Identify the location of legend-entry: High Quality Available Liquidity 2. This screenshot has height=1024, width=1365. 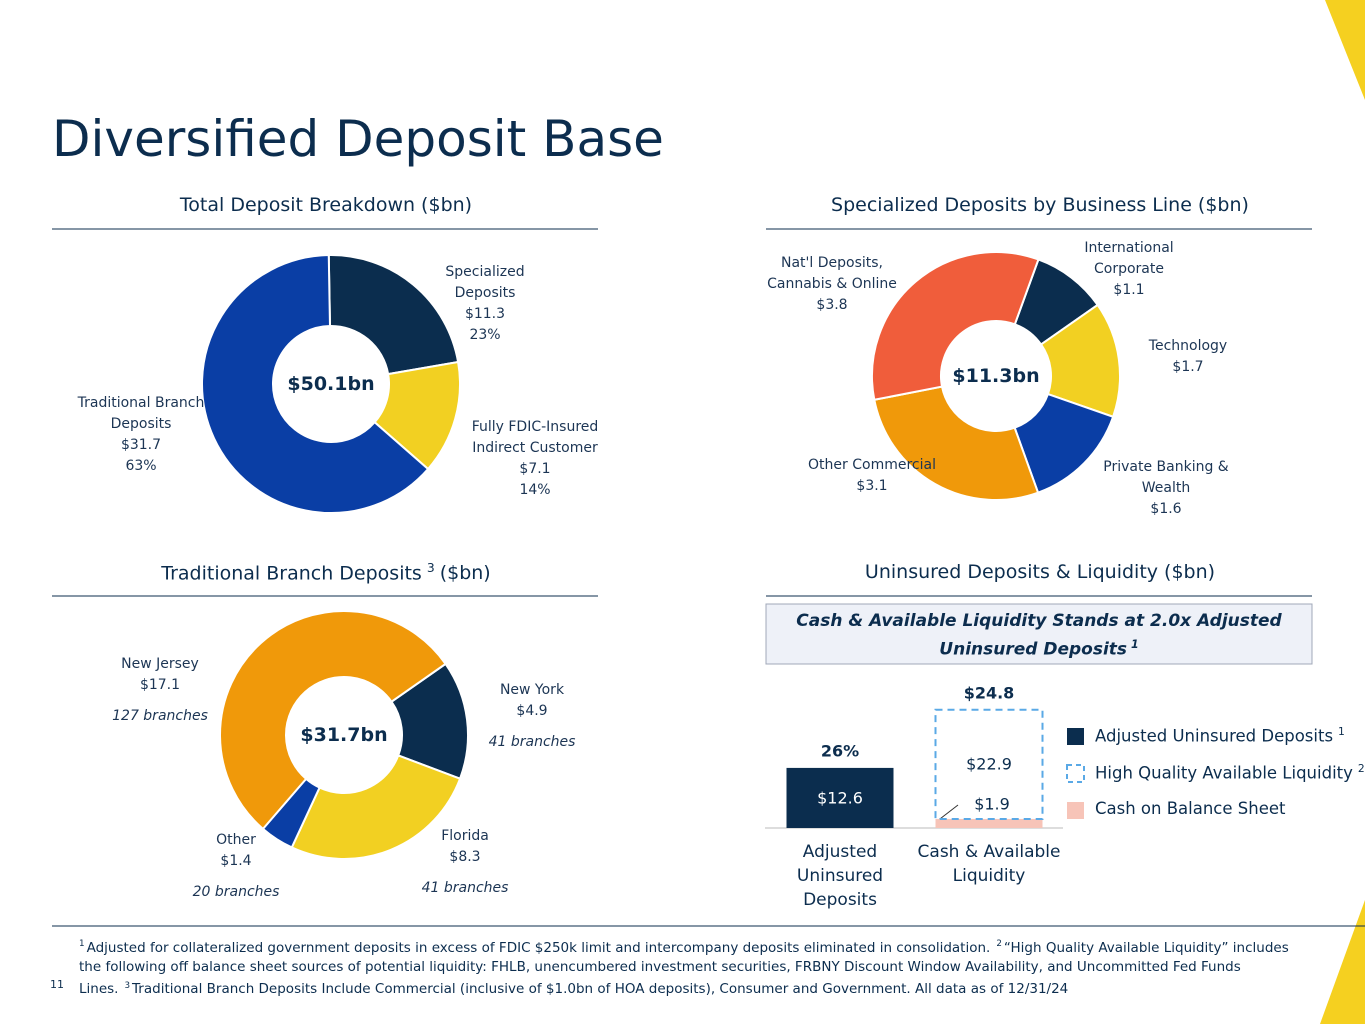
(1230, 772).